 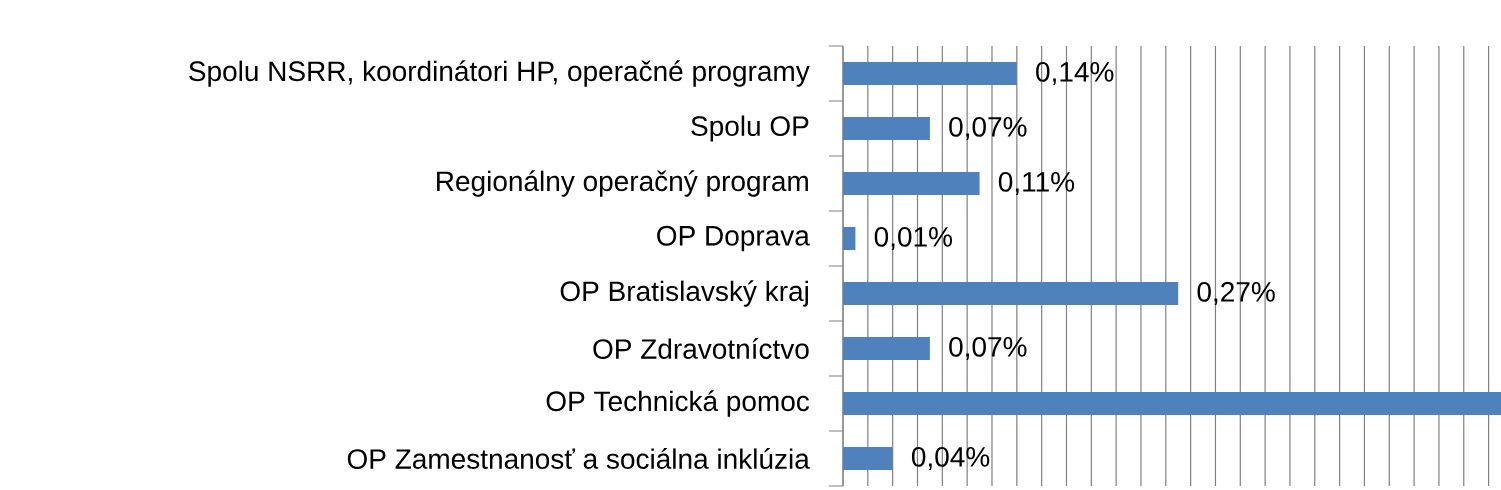 What do you see at coordinates (733, 238) in the screenshot?
I see `y-tick-label: OP Doprava` at bounding box center [733, 238].